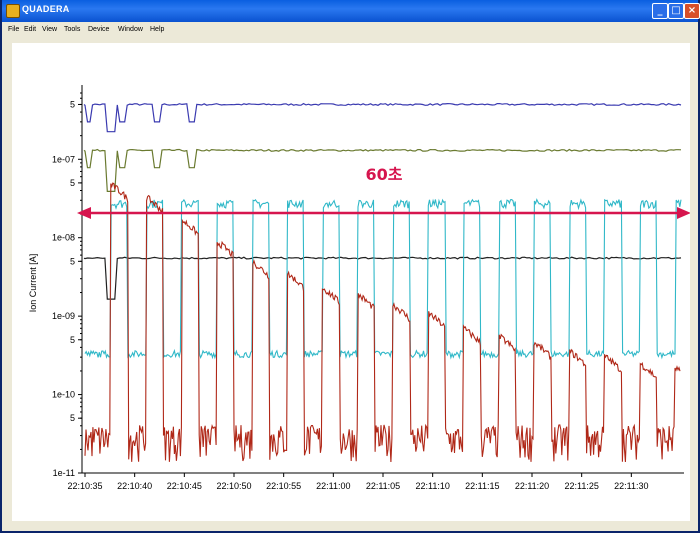 The width and height of the screenshot is (700, 535). What do you see at coordinates (351, 11) in the screenshot?
I see `title-bar: QUADERA _ □ ×` at bounding box center [351, 11].